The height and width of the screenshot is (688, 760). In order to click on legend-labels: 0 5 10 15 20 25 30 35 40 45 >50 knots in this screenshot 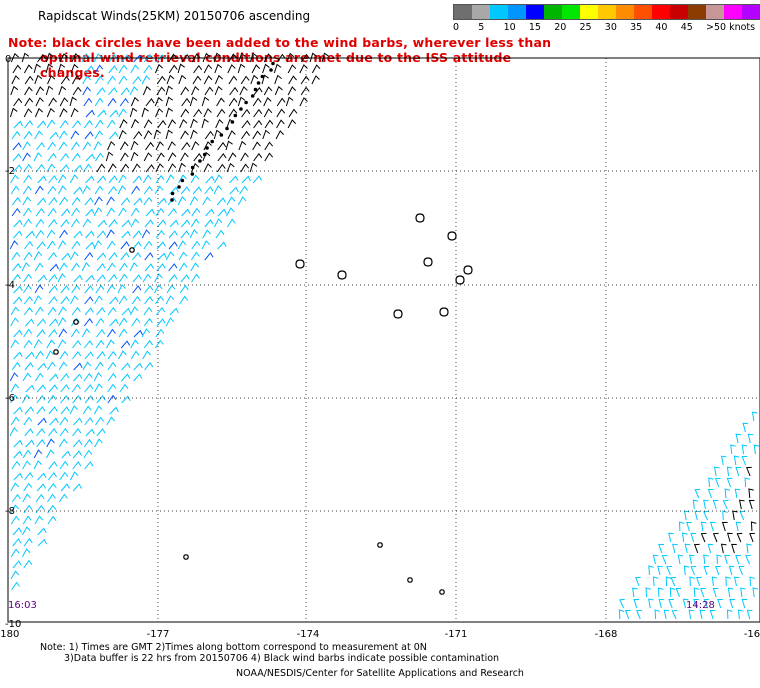, I will do `click(606, 27)`.